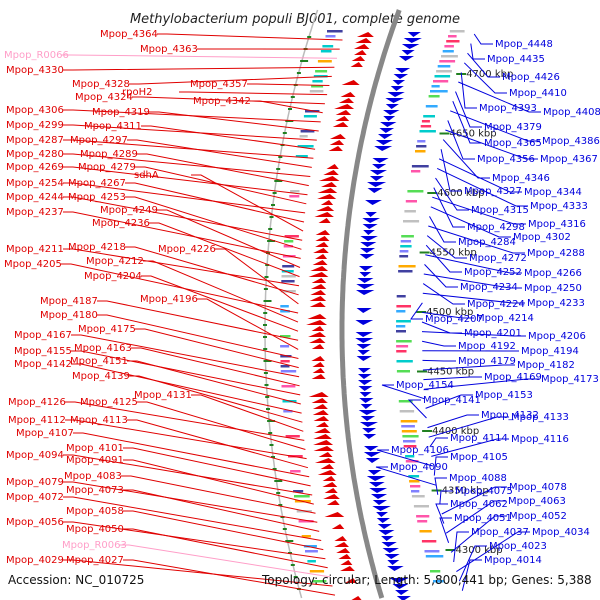  What do you see at coordinates (505, 318) in the screenshot?
I see `right-gene-label: Mpop_4214` at bounding box center [505, 318].